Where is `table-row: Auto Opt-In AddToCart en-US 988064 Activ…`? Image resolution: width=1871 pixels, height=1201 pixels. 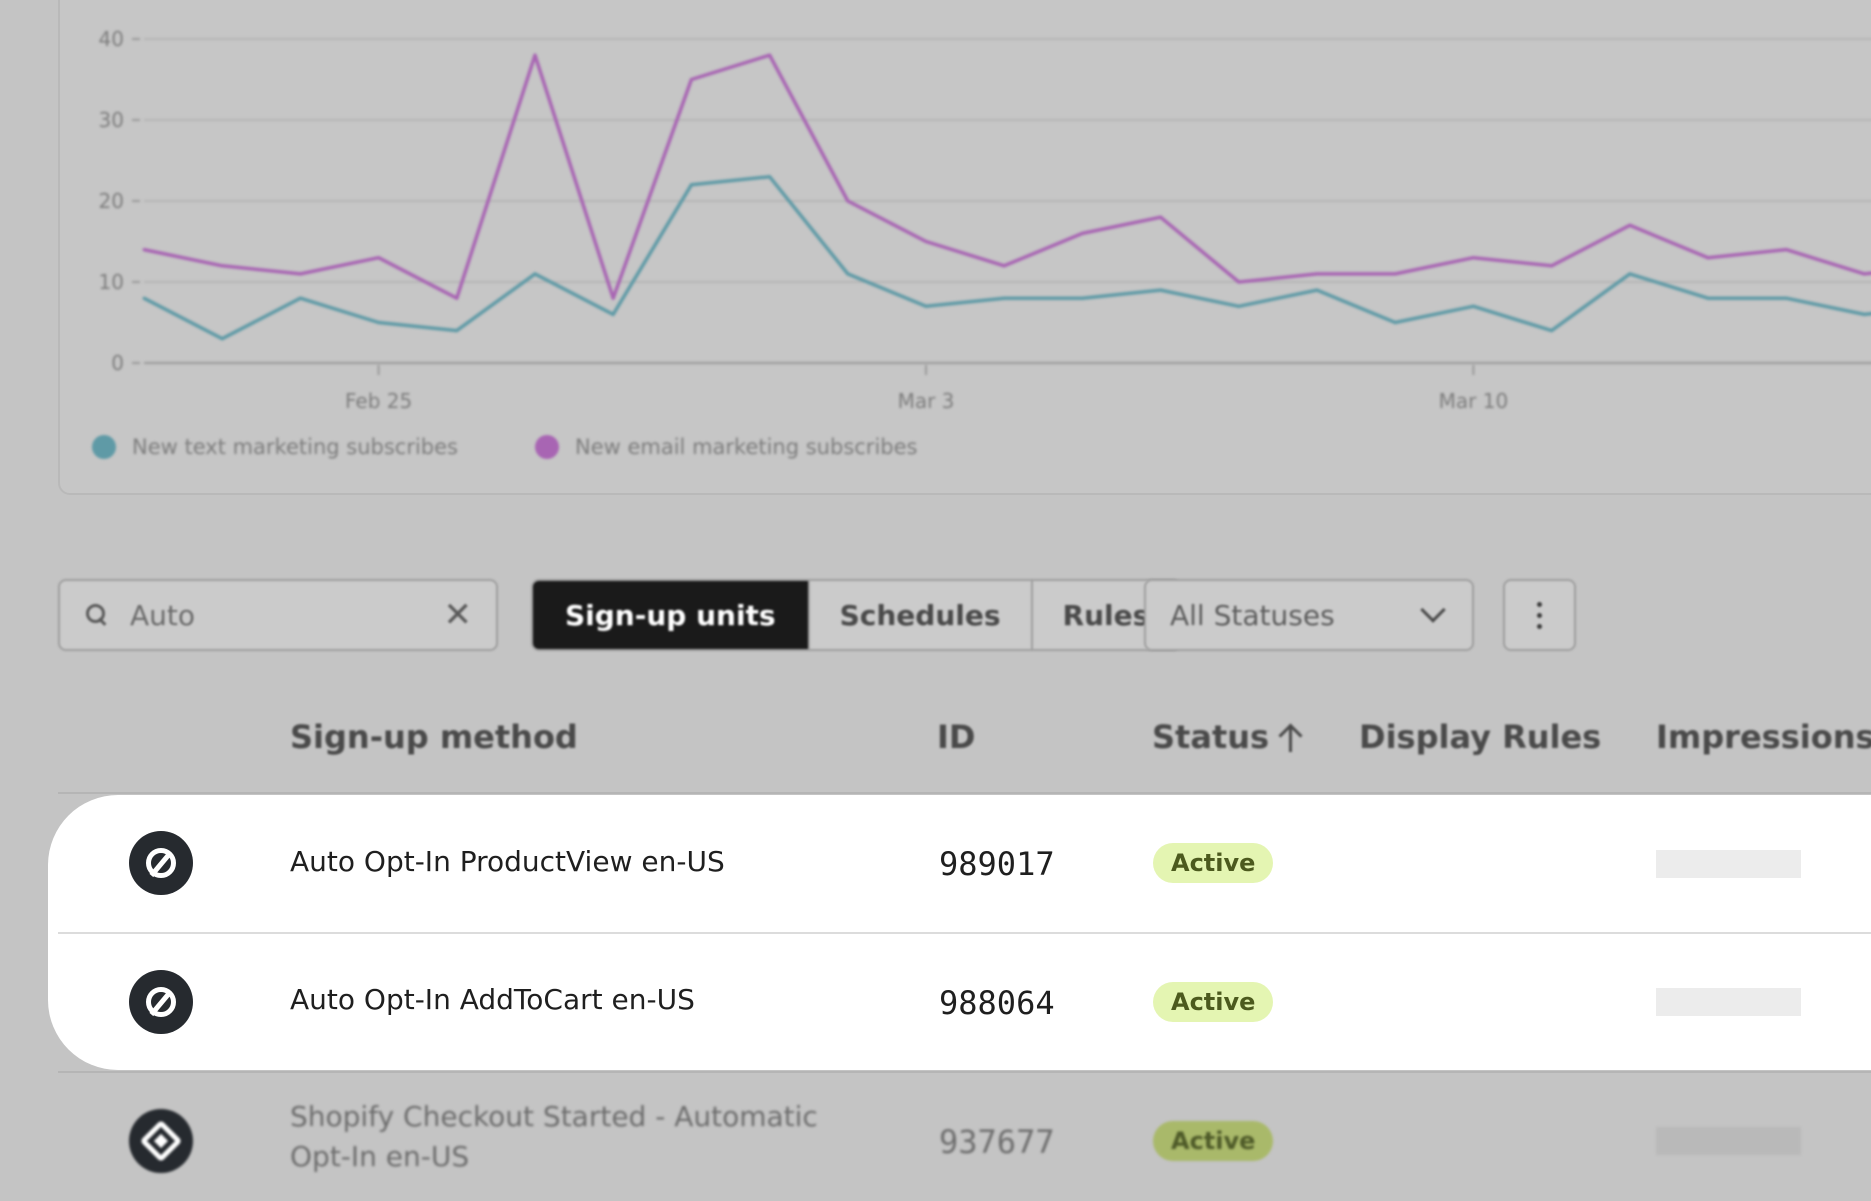 table-row: Auto Opt-In AddToCart en-US 988064 Activ… is located at coordinates (964, 1002).